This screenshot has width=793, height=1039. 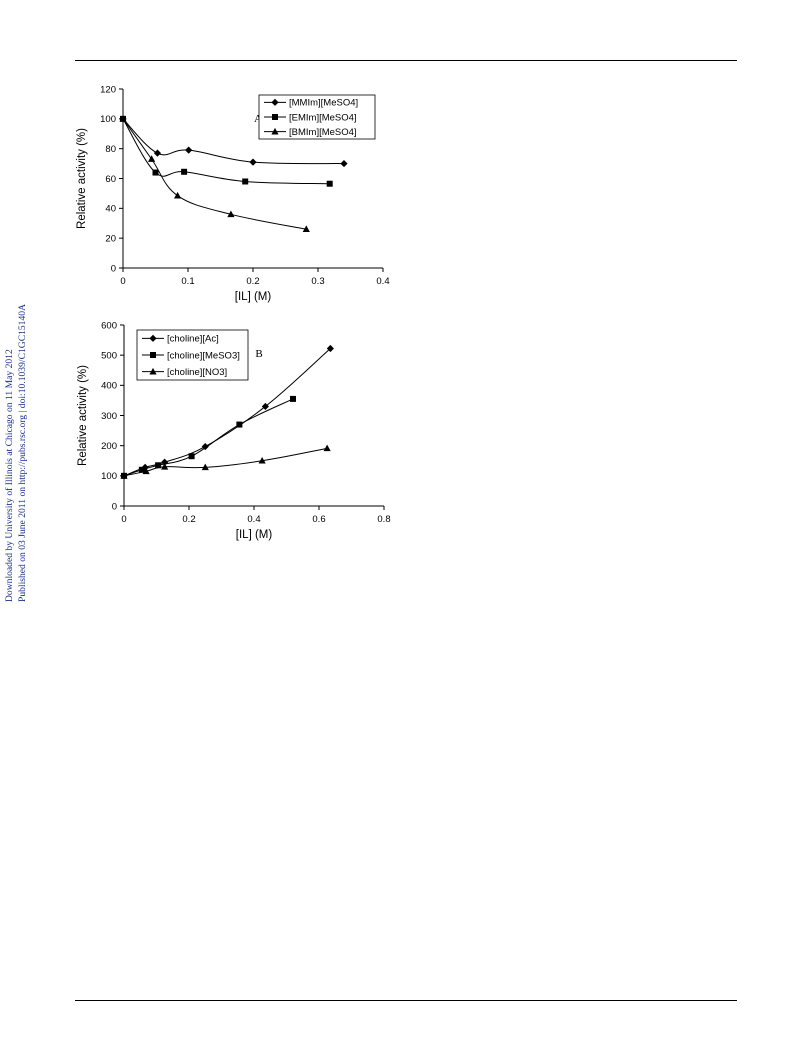 I want to click on x-tick-label: 0.6, so click(x=318, y=519).